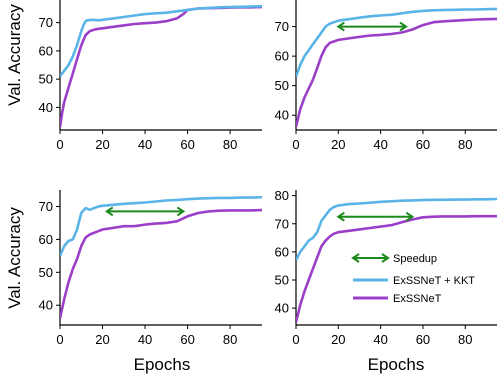 This screenshot has height=378, width=497. What do you see at coordinates (14, 258) in the screenshot?
I see `y-axis-label-bottom: Val. Accuracy` at bounding box center [14, 258].